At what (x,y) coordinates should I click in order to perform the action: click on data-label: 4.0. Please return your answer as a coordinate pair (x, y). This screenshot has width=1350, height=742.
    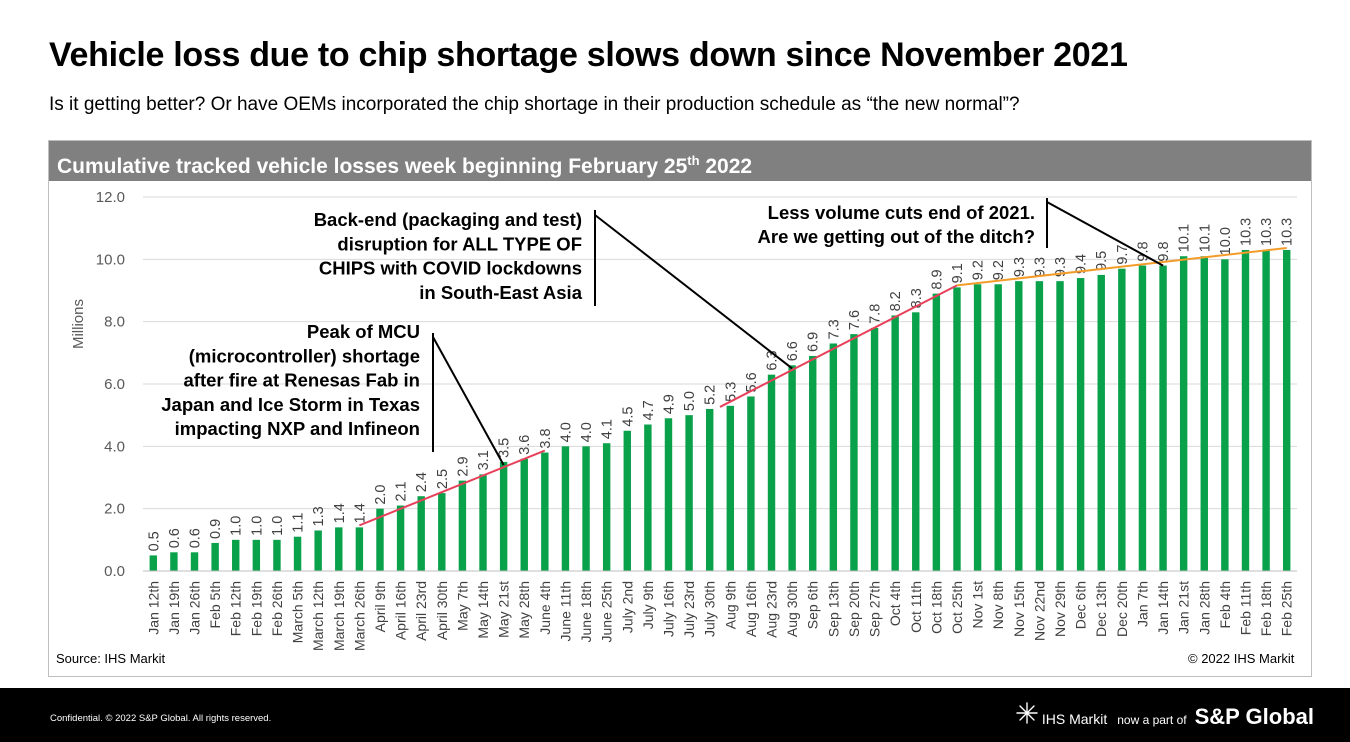
    Looking at the image, I should click on (587, 432).